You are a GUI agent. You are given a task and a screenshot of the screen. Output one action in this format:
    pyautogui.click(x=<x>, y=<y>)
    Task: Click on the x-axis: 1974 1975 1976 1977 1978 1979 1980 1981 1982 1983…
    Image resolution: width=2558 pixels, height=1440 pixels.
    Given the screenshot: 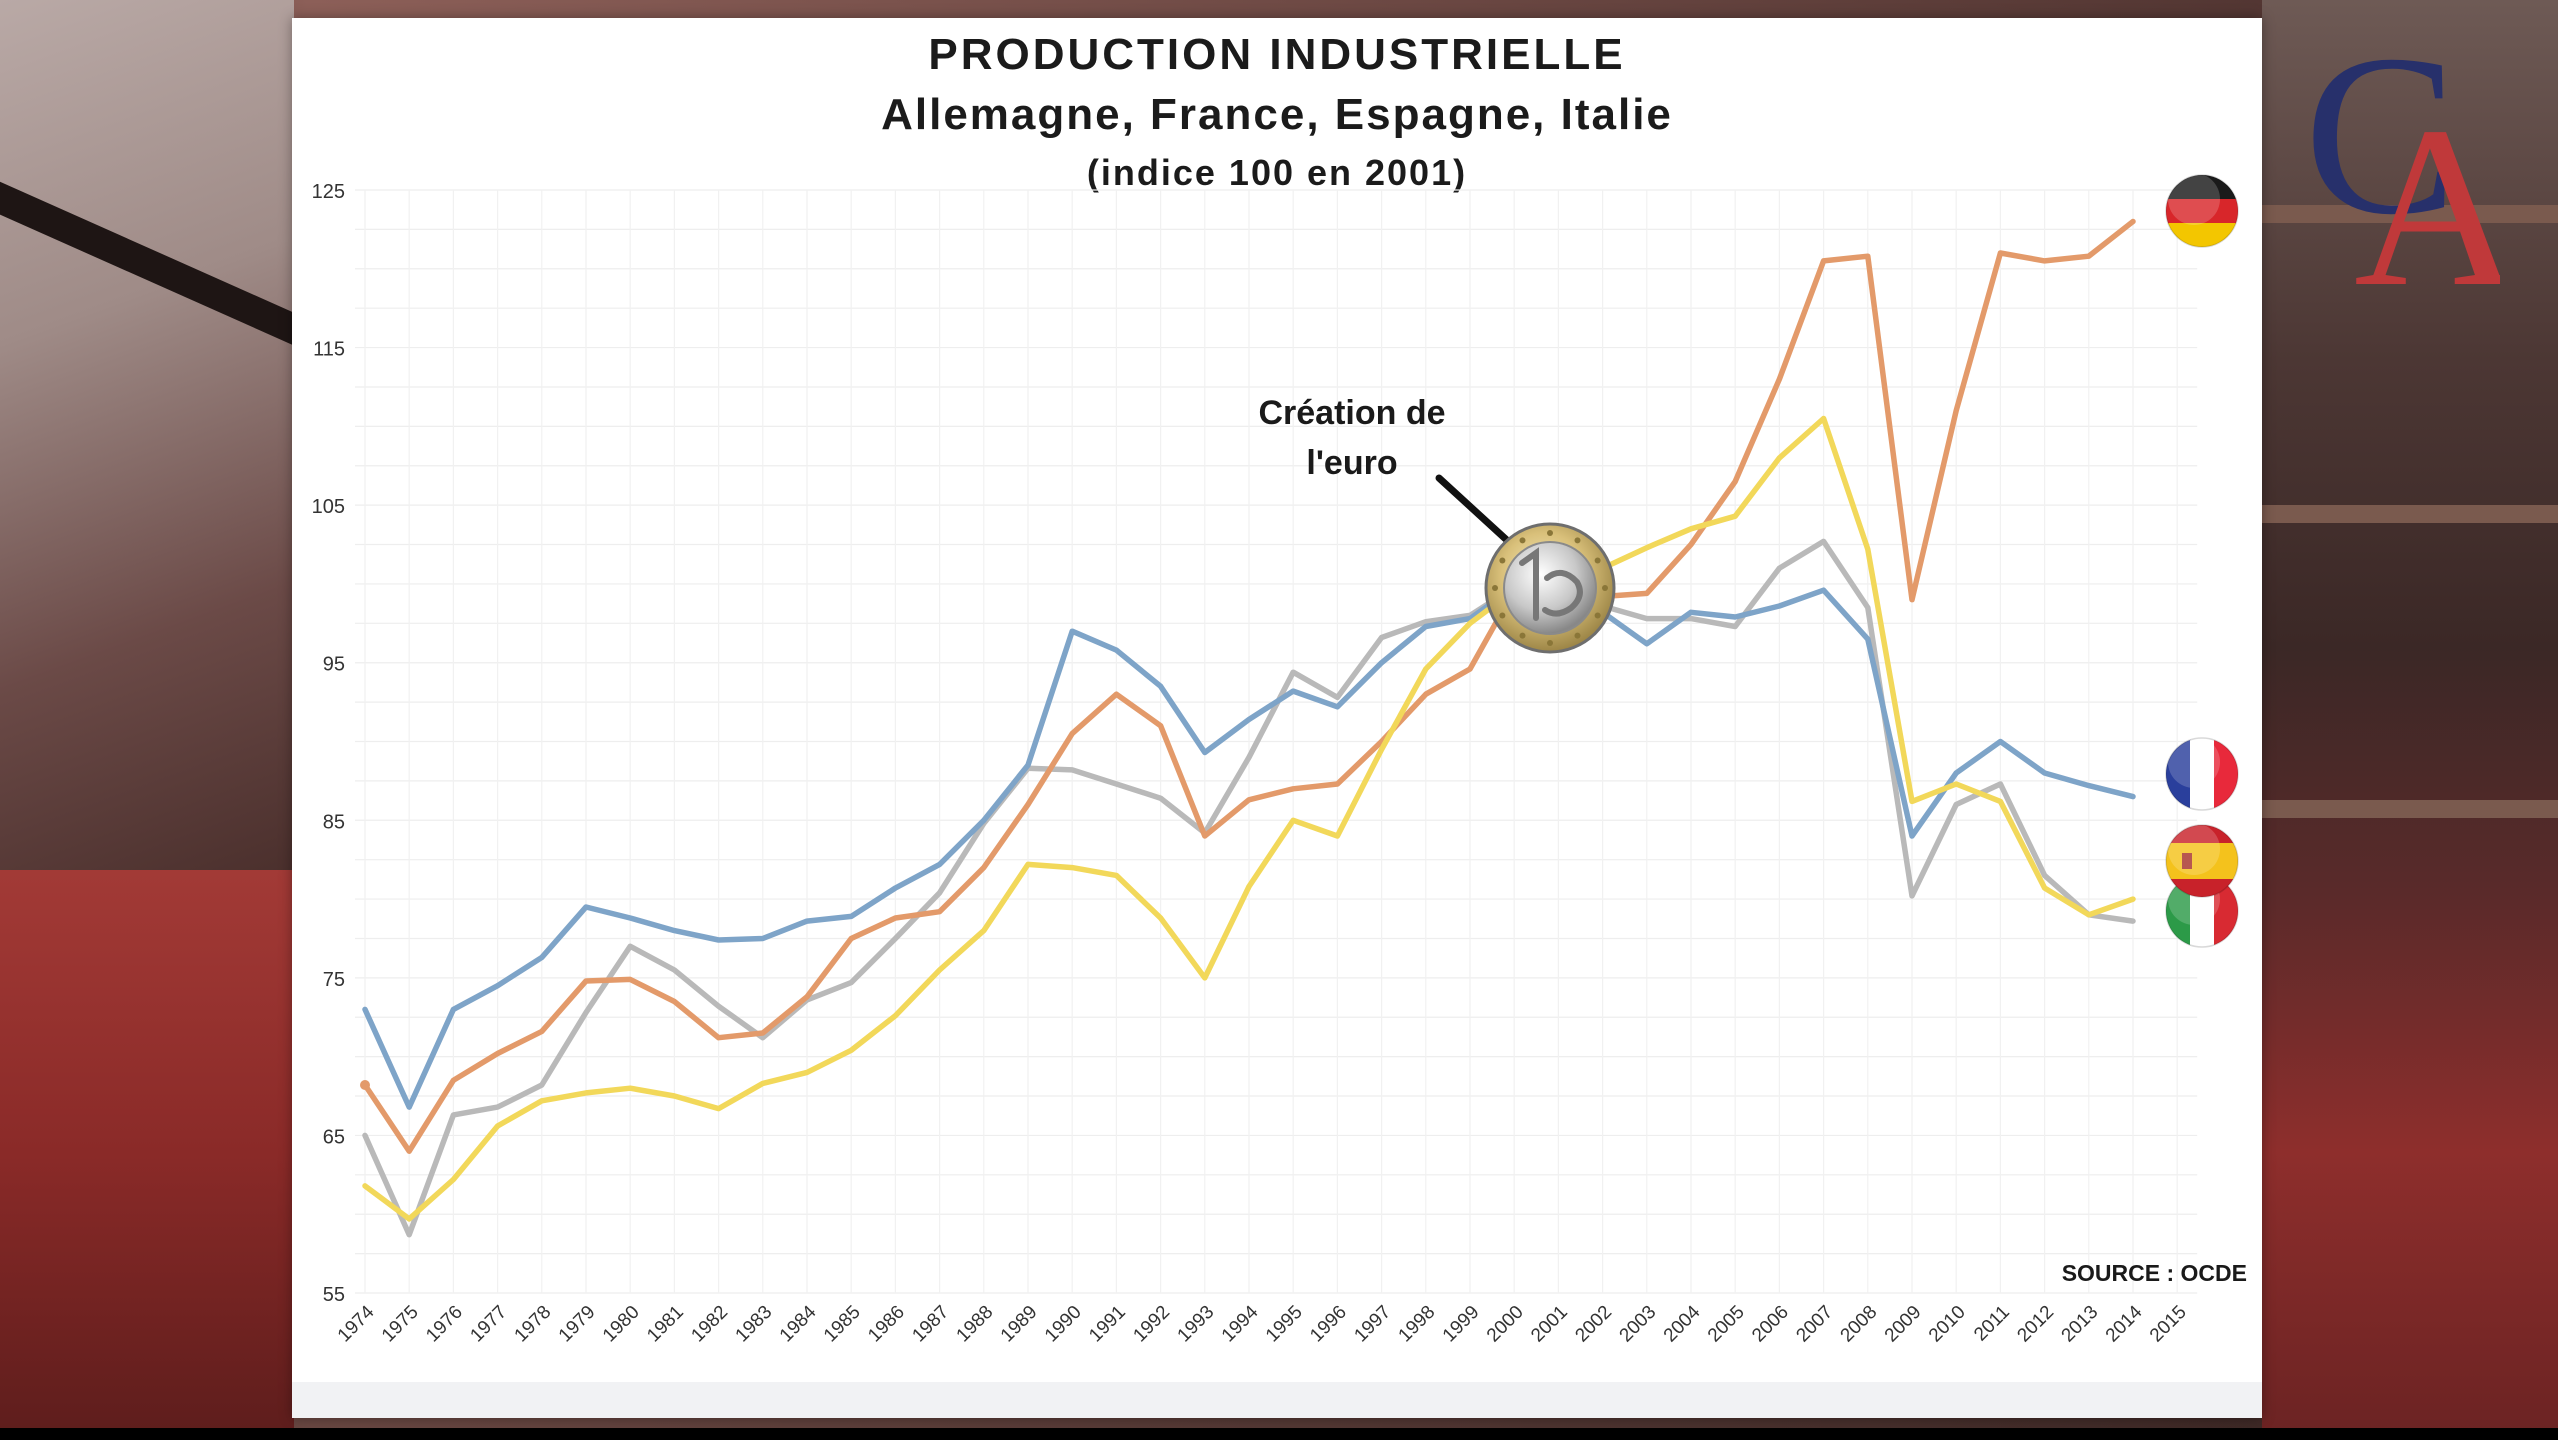 What is the action you would take?
    pyautogui.click(x=1262, y=1323)
    